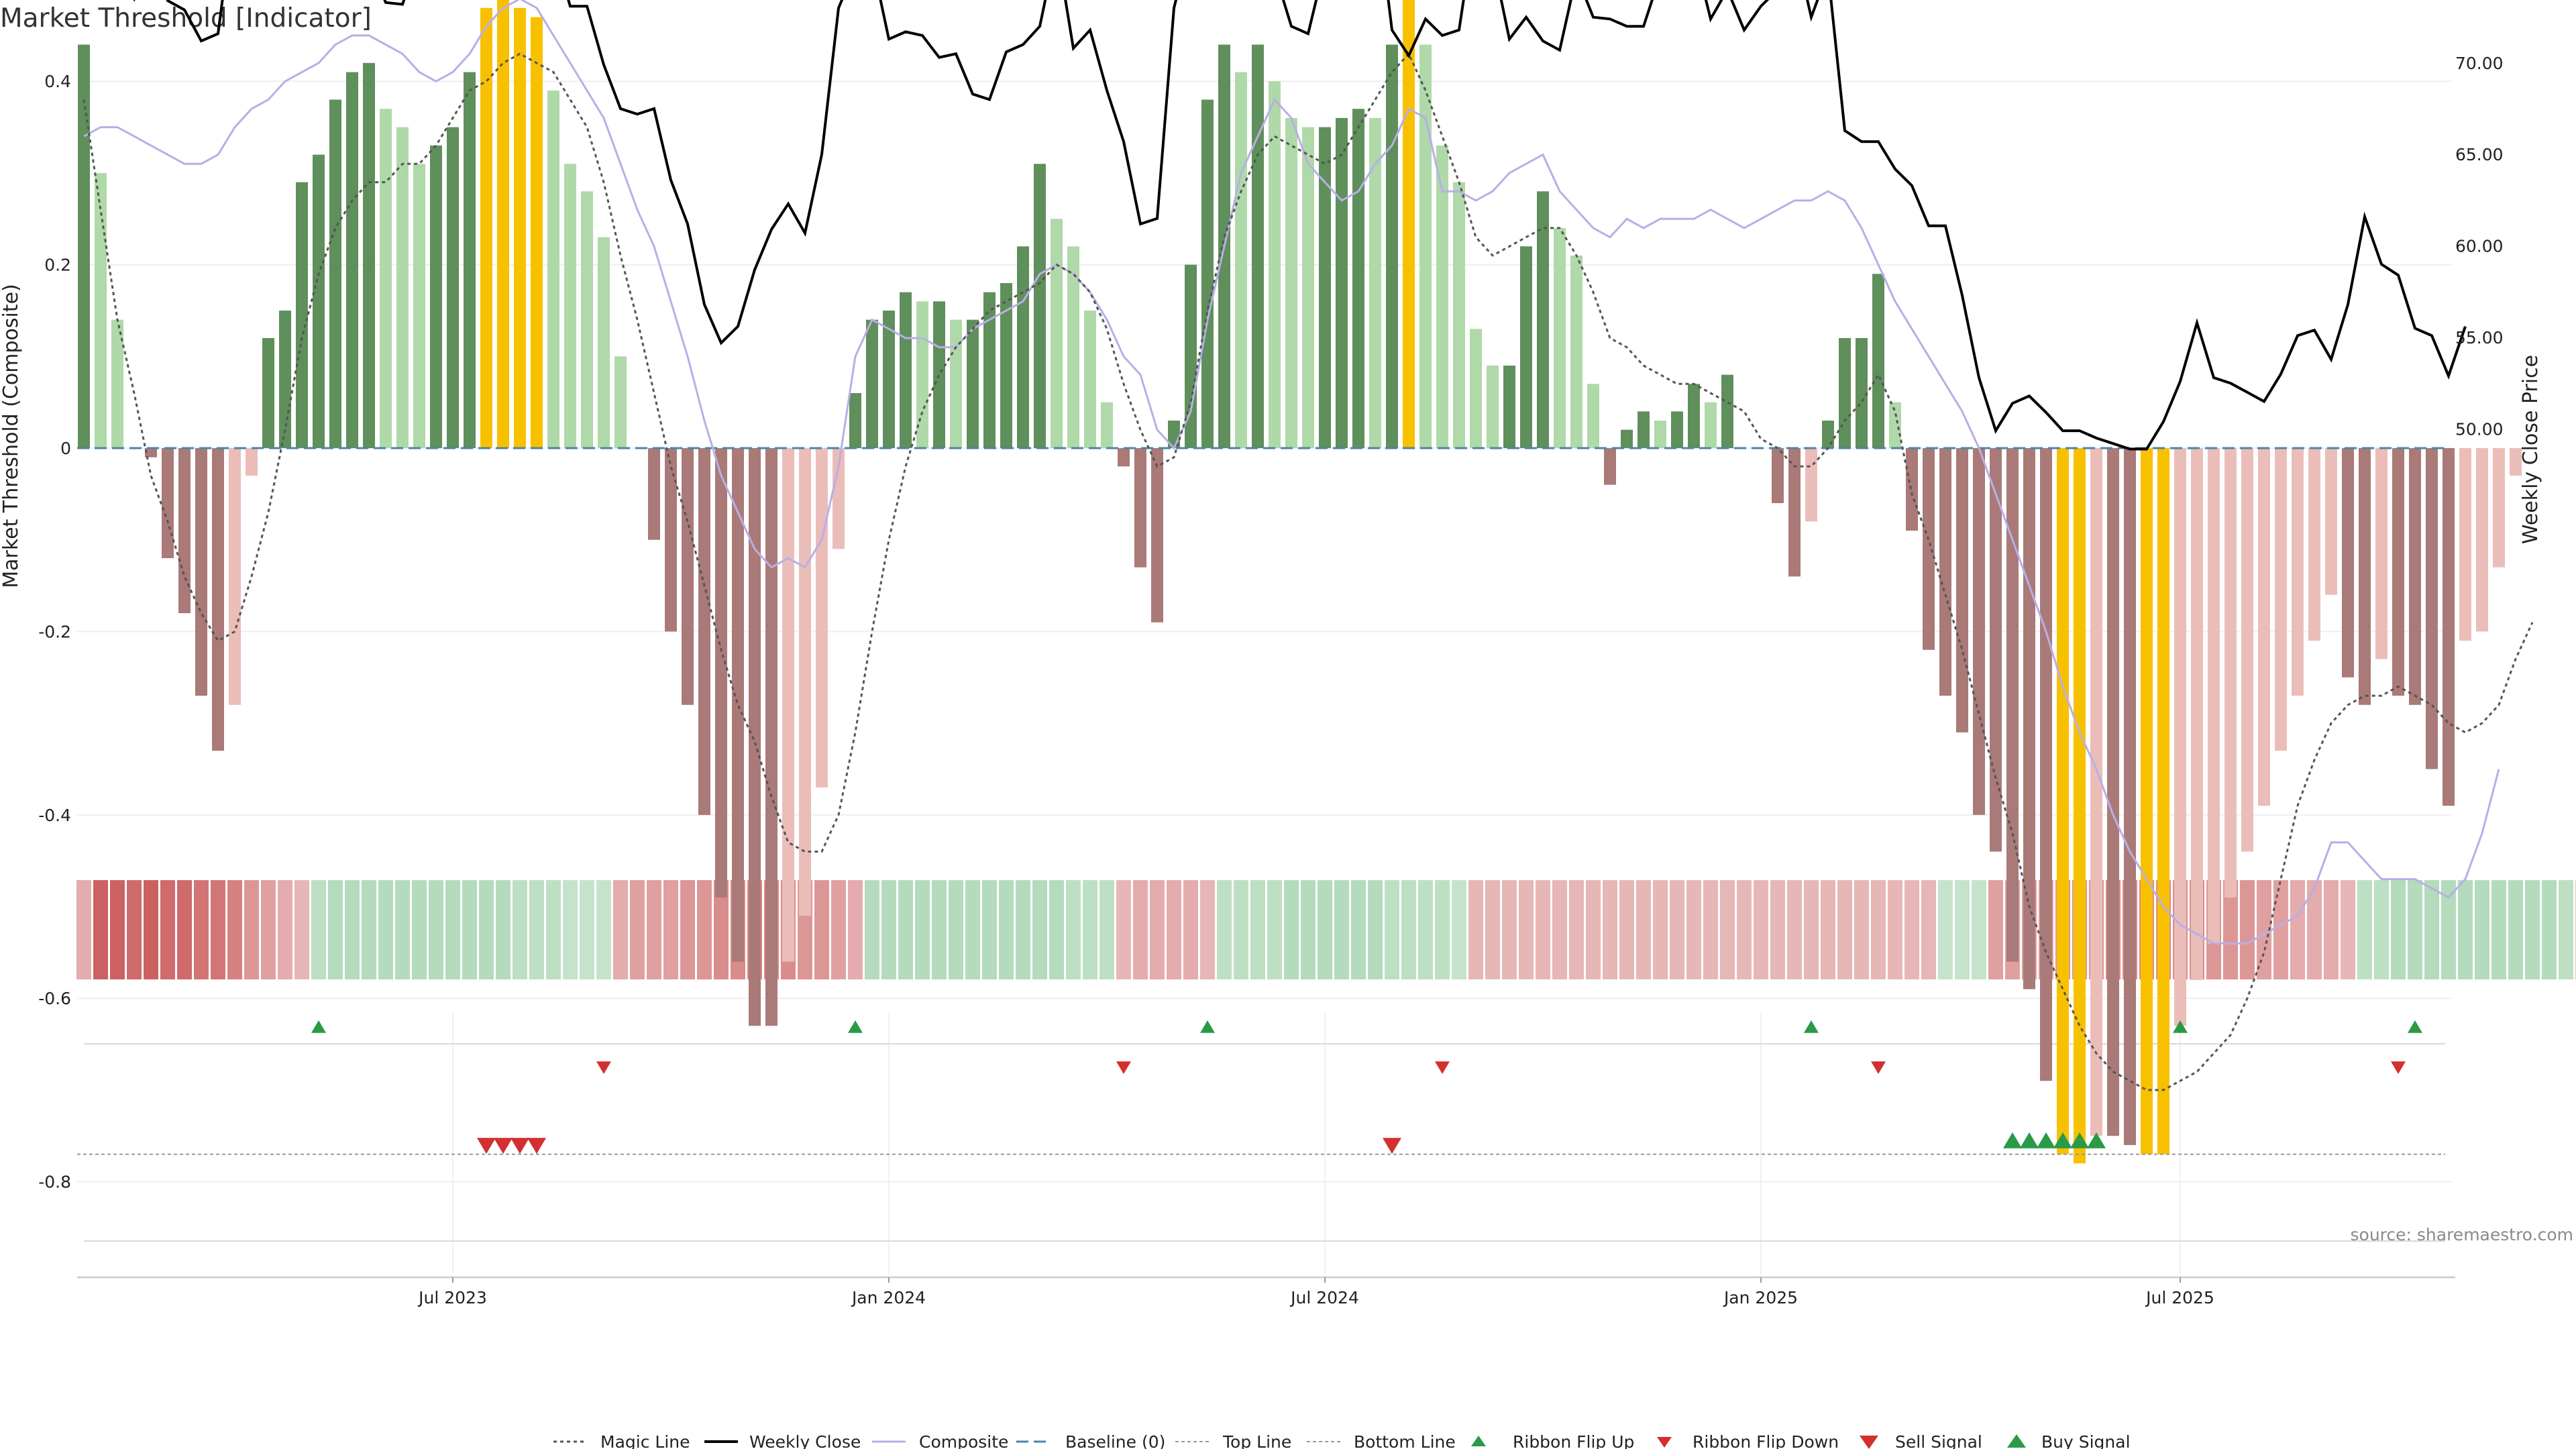 Image resolution: width=2576 pixels, height=1449 pixels. Describe the element at coordinates (888, 1297) in the screenshot. I see `x-tick-label: Jan 2024` at that location.